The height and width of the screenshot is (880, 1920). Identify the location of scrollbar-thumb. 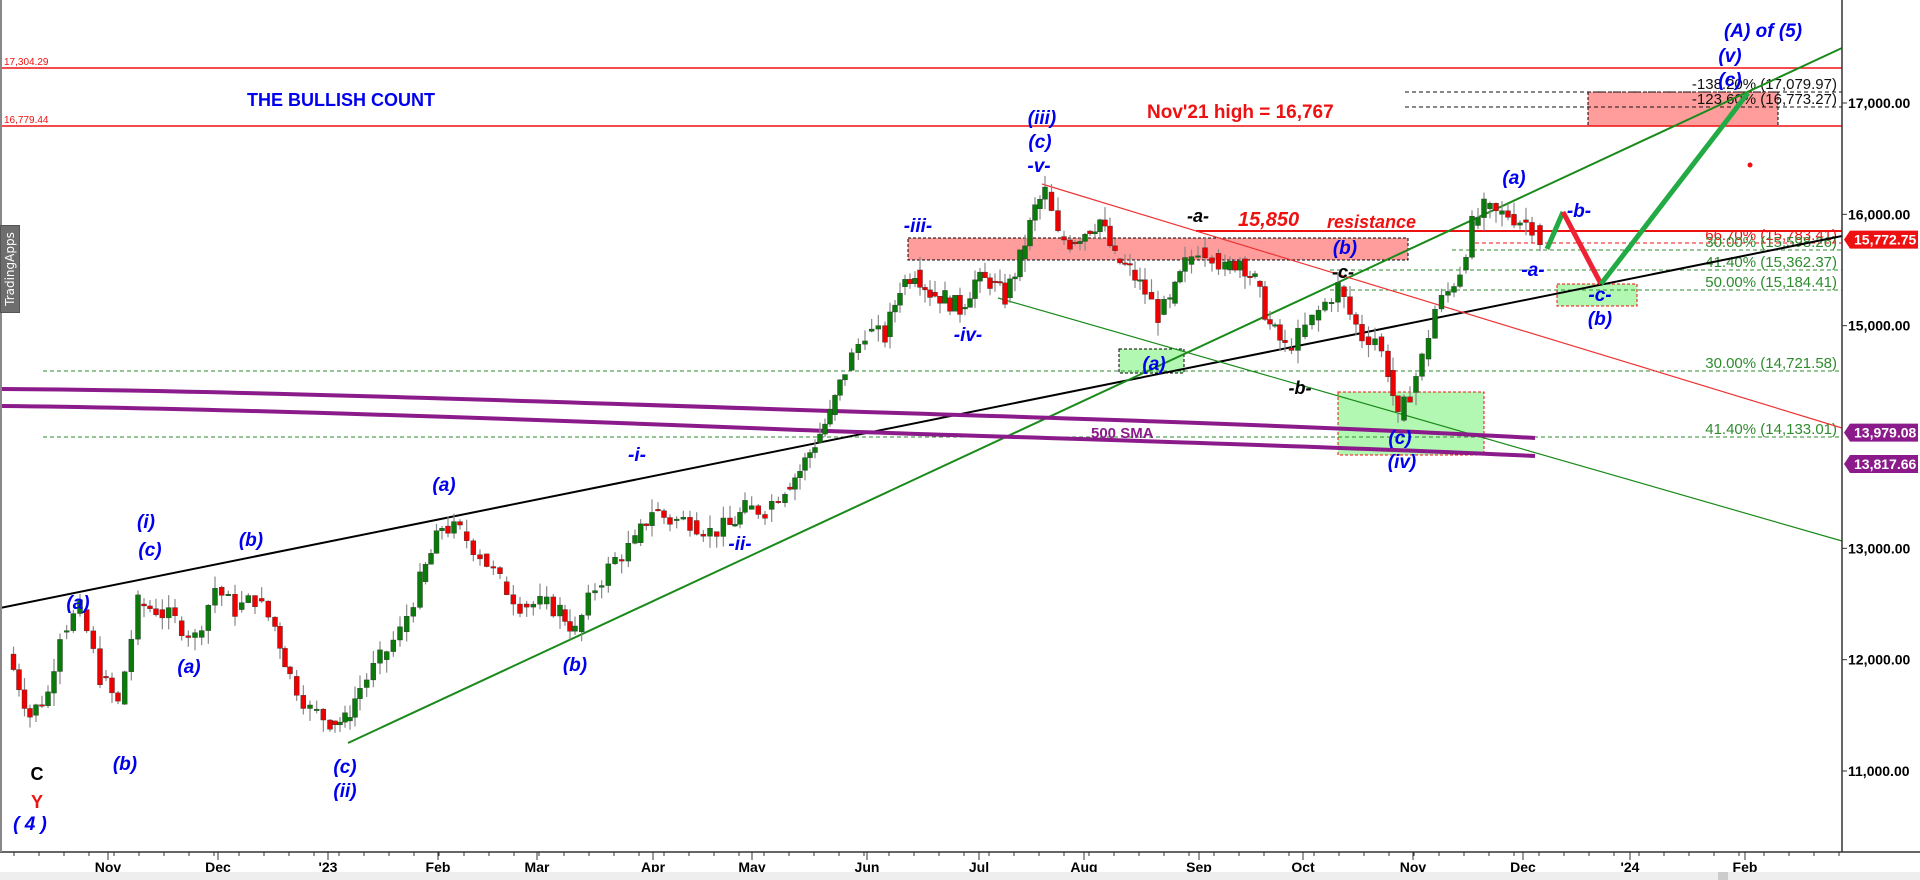
(1723, 876).